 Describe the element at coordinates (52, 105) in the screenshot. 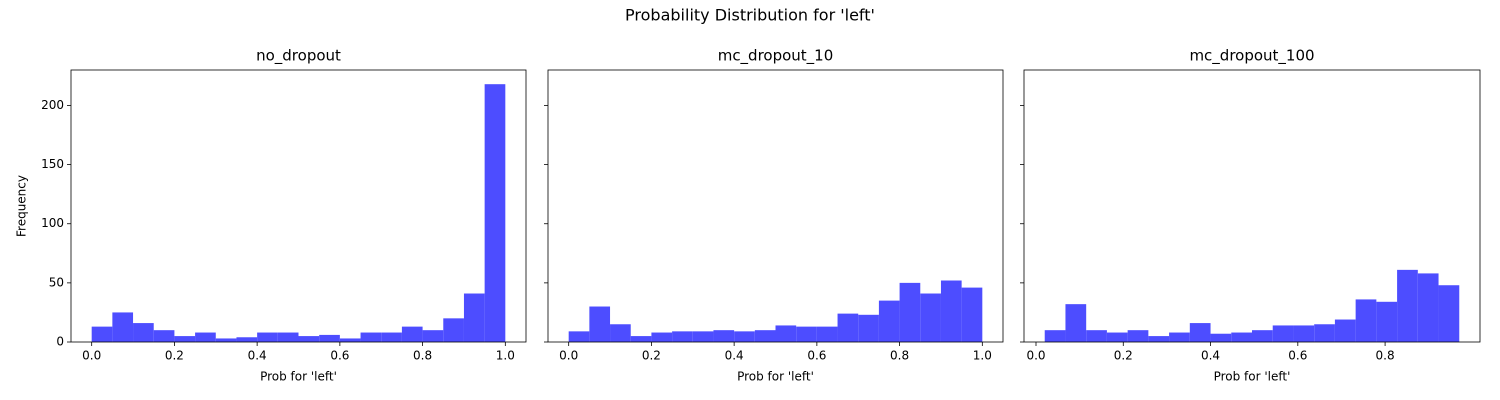

I see `y-tick-label: 200` at that location.